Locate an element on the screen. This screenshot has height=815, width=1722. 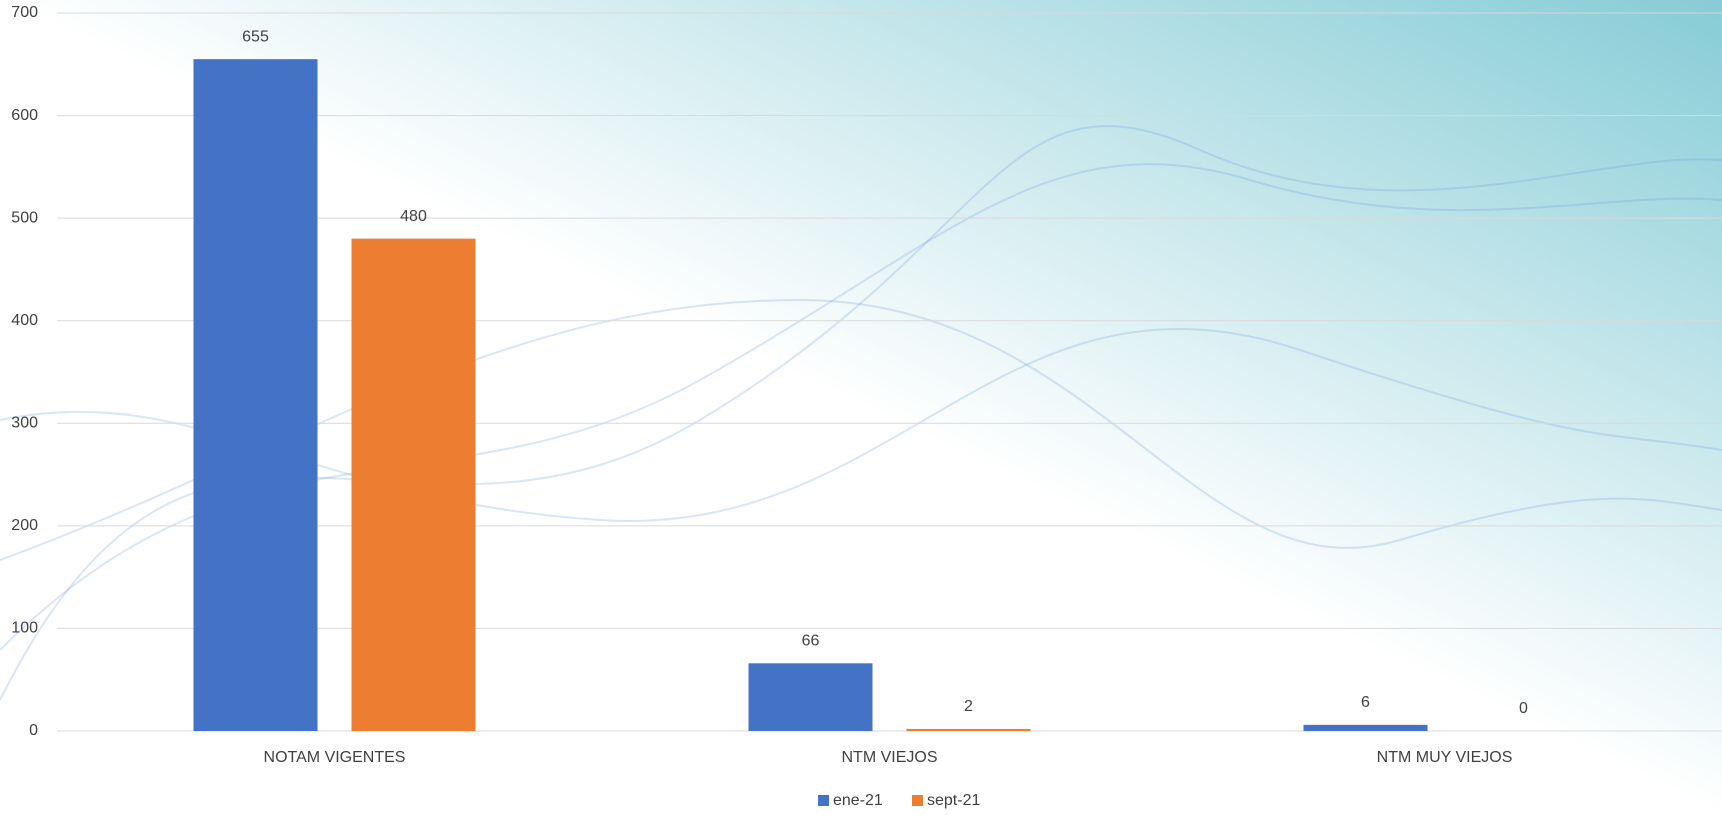
x-tick-label: NOTAM VIGENTES is located at coordinates (335, 757).